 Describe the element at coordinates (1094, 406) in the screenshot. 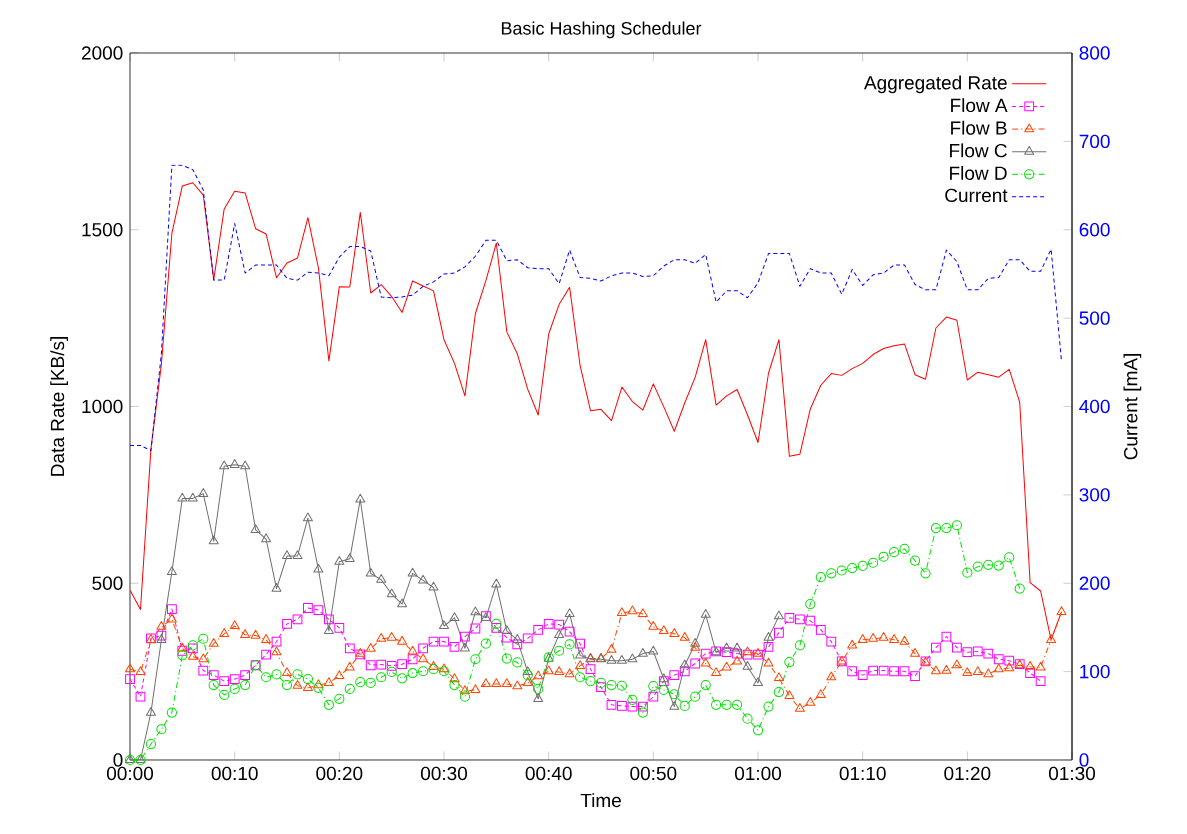

I see `y2-tick-label: 400` at that location.